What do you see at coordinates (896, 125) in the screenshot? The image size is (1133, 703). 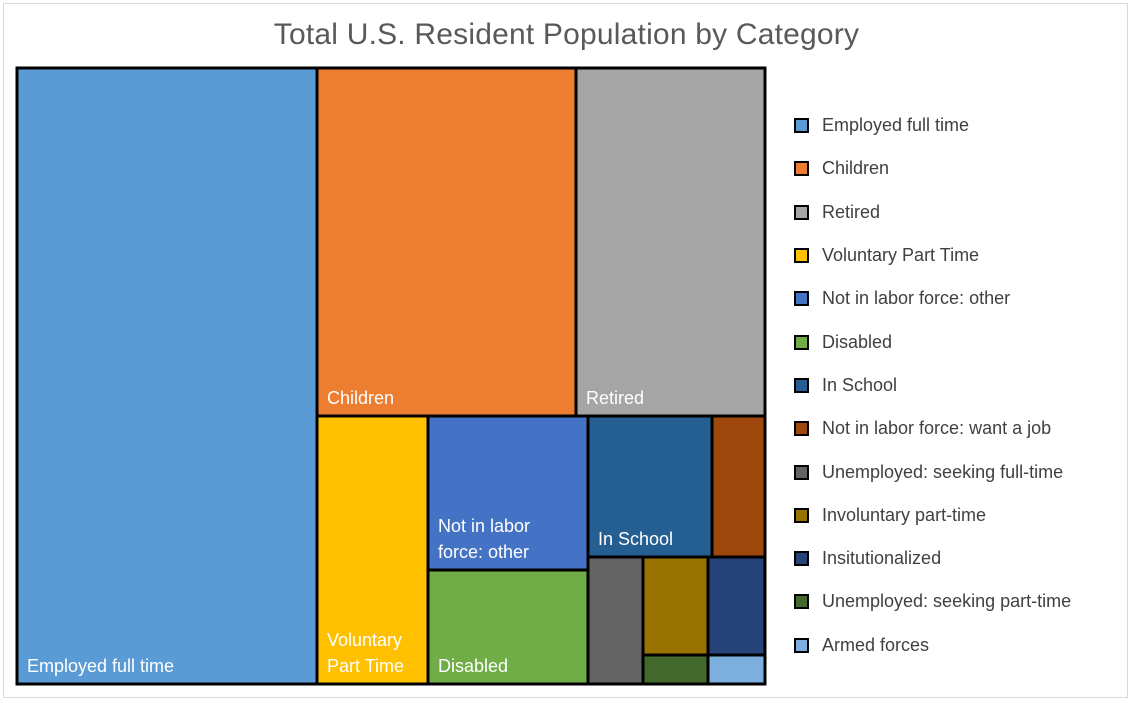 I see `legend-label: Employed full time` at bounding box center [896, 125].